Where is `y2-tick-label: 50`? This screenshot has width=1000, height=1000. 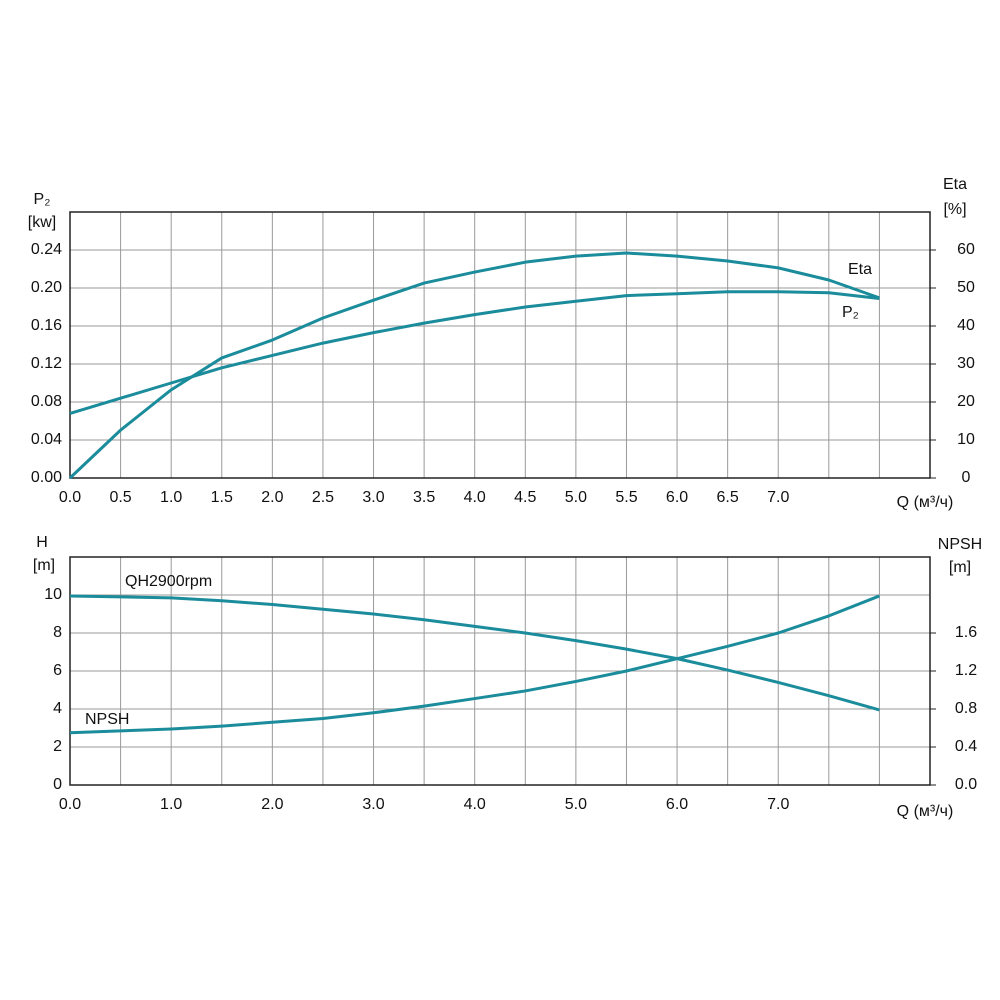 y2-tick-label: 50 is located at coordinates (966, 287).